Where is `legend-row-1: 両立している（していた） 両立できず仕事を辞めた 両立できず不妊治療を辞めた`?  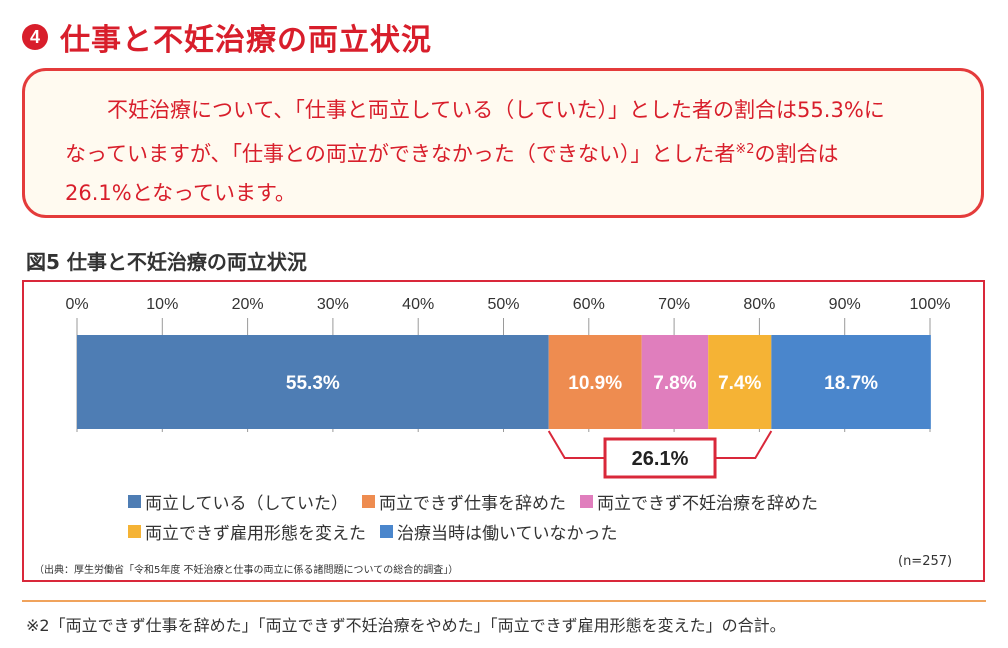 legend-row-1: 両立している（していた） 両立できず仕事を辞めた 両立できず不妊治療を辞めた is located at coordinates (480, 501).